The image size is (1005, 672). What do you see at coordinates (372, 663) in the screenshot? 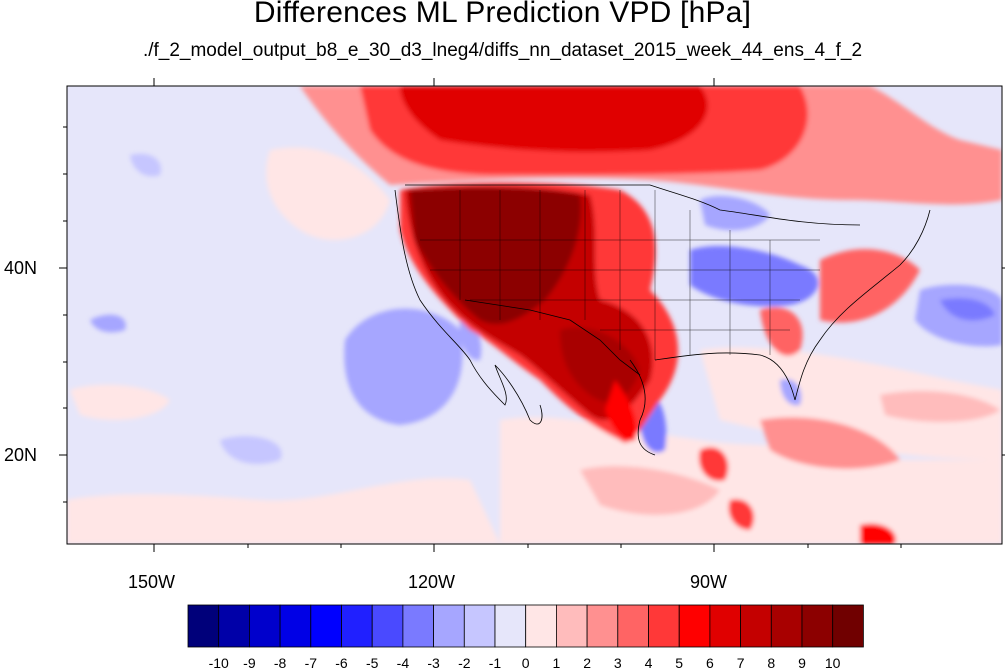
I see `colorbar-tick-label: -5` at bounding box center [372, 663].